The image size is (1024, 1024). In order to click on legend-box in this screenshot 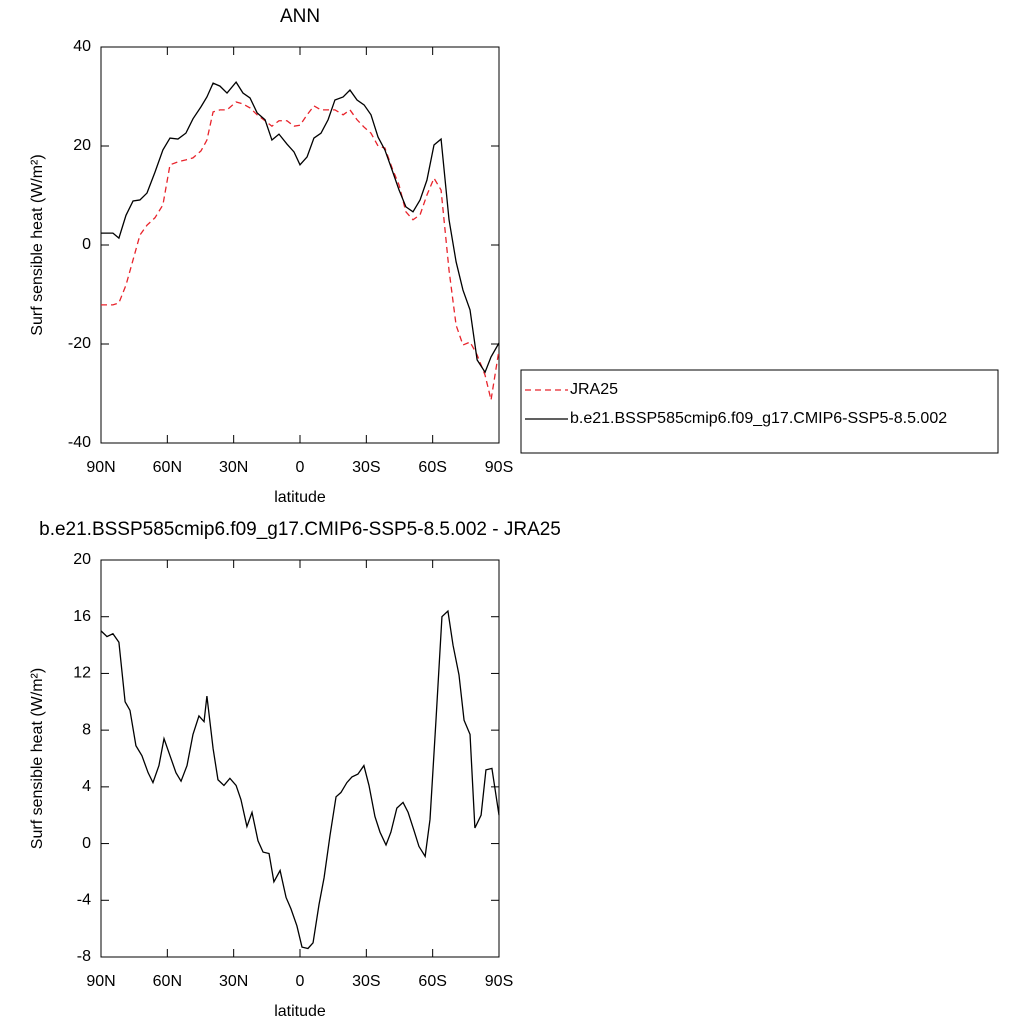, I will do `click(759, 411)`.